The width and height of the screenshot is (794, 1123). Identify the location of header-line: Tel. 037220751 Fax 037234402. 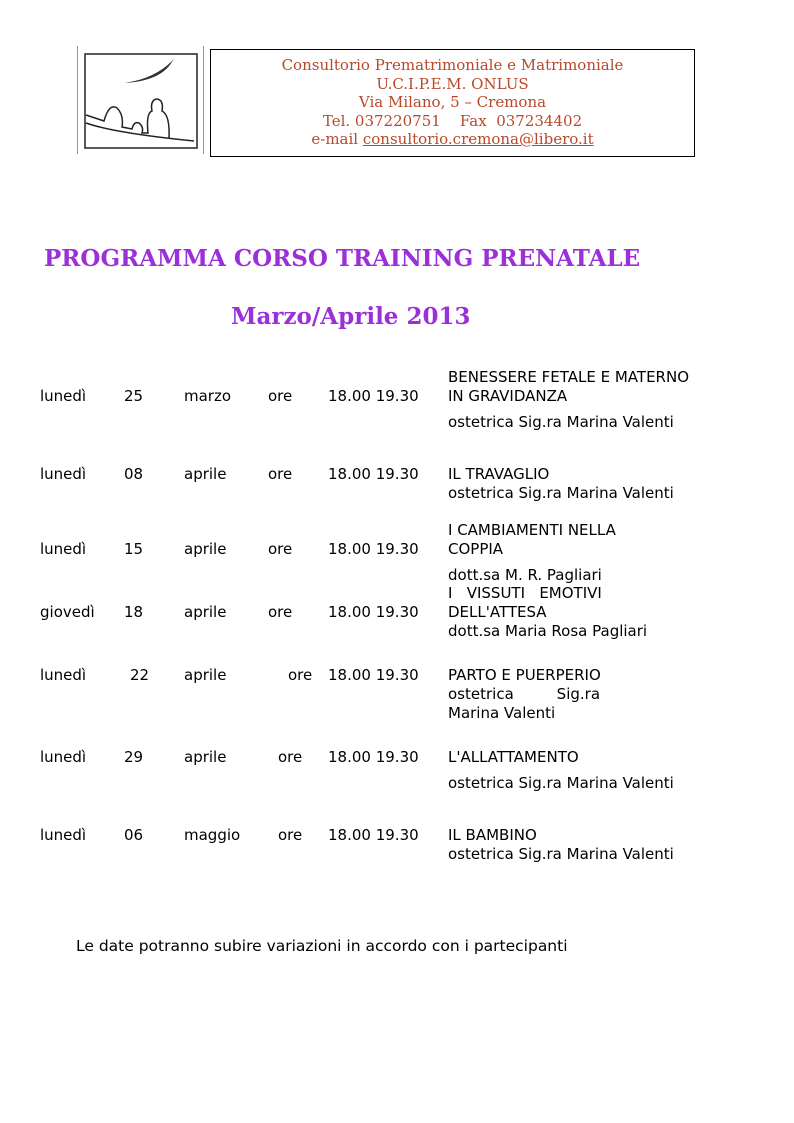
(452, 120).